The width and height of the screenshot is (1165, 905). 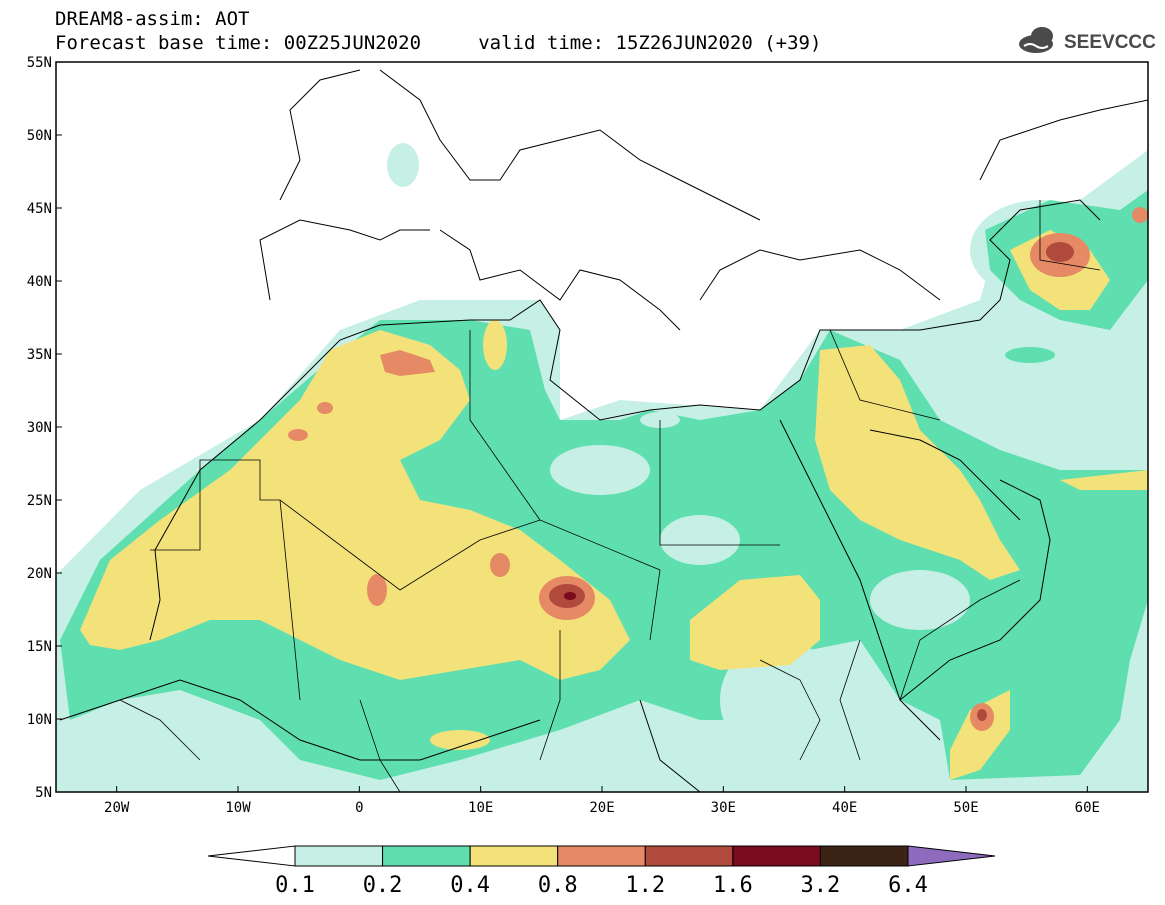 I want to click on lat-tick-label: 30N, so click(x=39, y=428).